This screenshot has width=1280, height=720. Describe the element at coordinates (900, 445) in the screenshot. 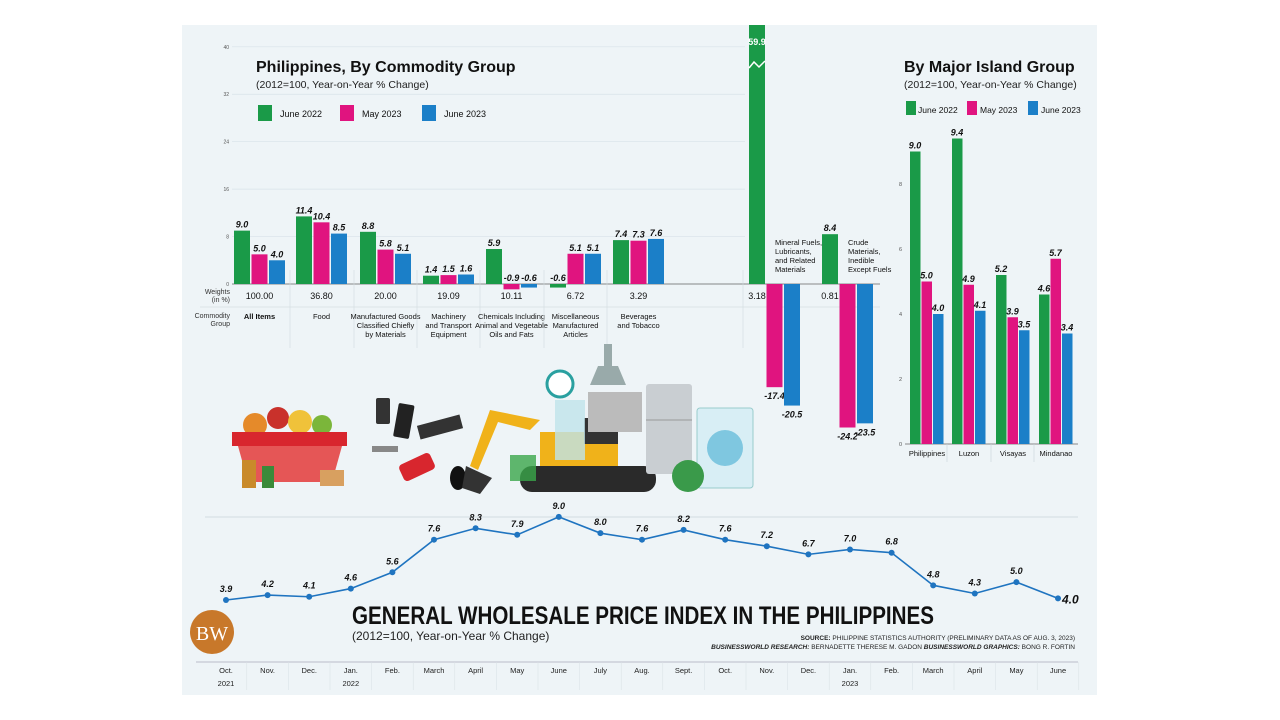

I see `y-tick-label: 0` at that location.